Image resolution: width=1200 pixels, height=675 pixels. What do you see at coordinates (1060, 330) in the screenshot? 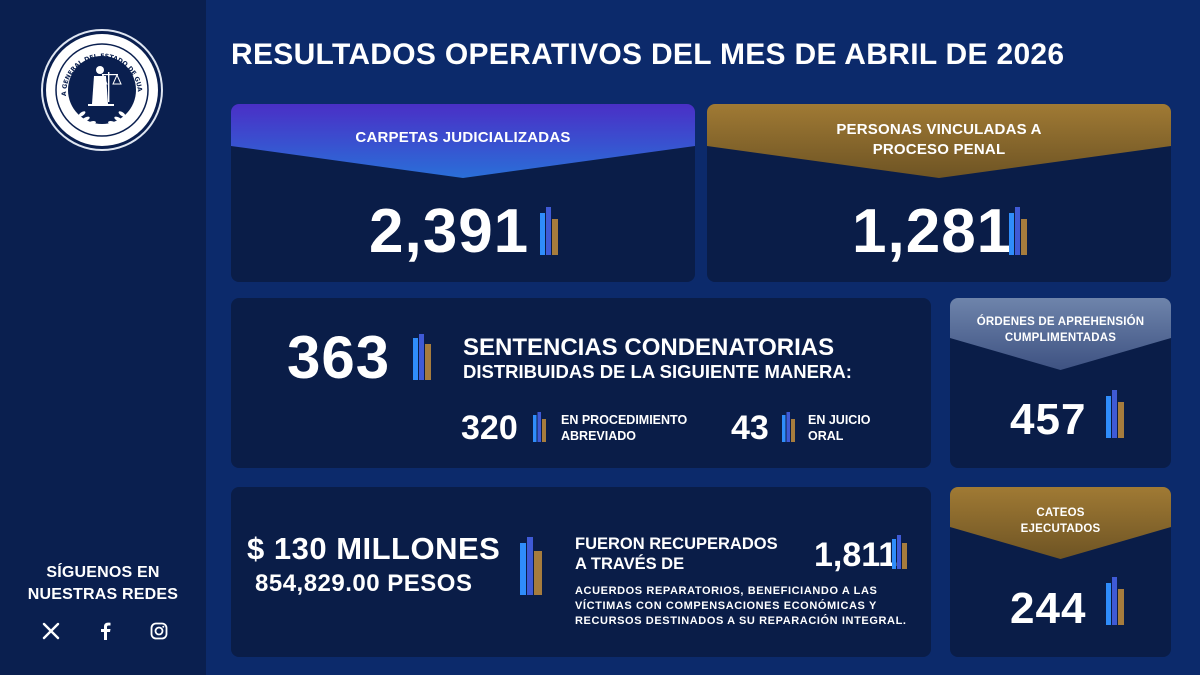
I see `ordenes-label: ÓRDENES DE APREHENSIÓN CUMPLIMENTADAS` at bounding box center [1060, 330].